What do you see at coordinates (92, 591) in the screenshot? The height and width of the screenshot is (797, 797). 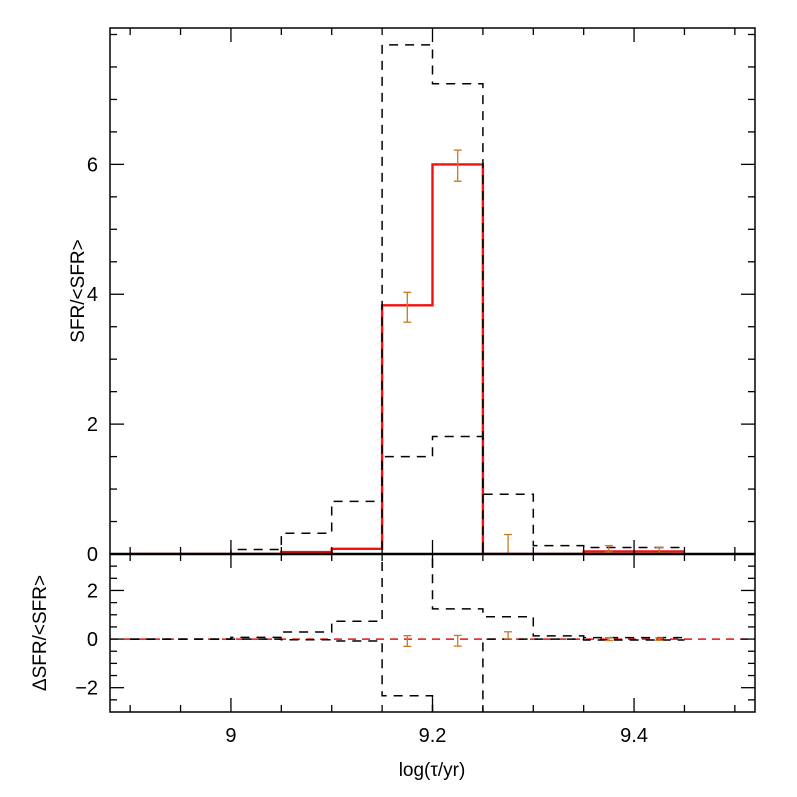 I see `bottom-y-tick-label: 2` at bounding box center [92, 591].